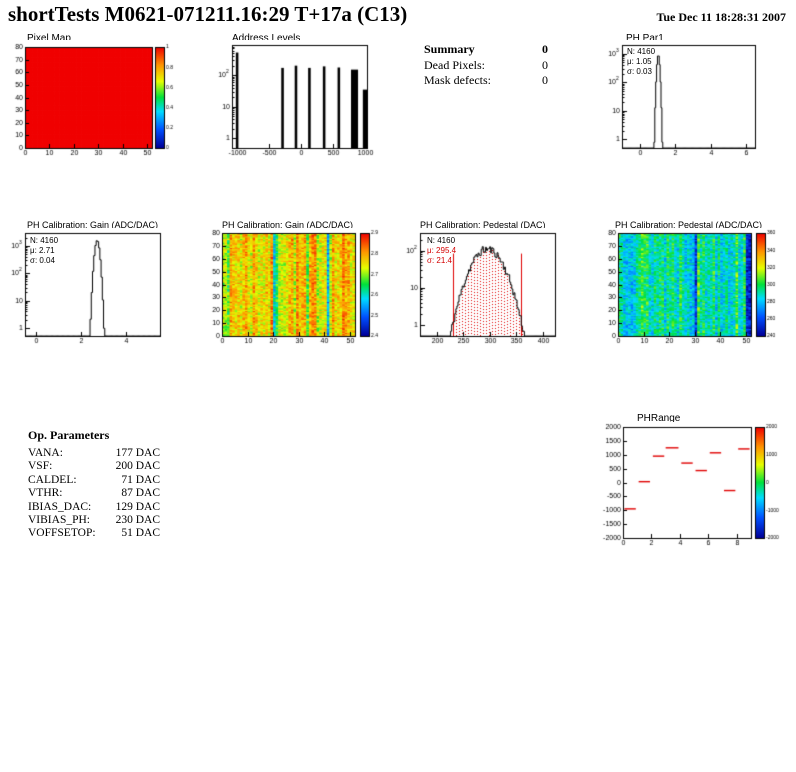  I want to click on dead-pixels-value: 0, so click(545, 64).